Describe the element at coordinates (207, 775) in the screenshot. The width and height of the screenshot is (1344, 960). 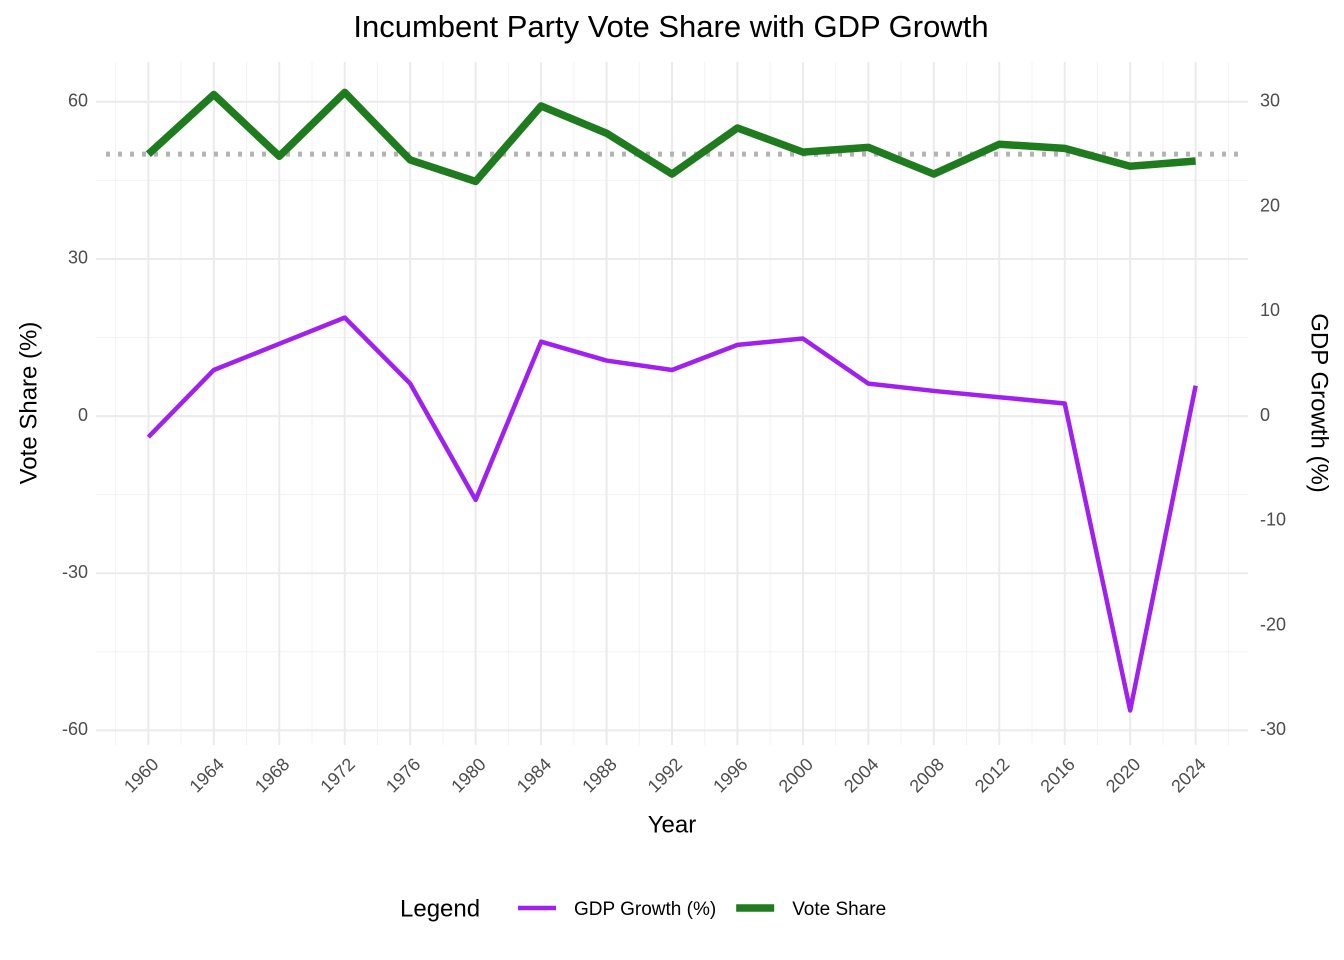
I see `x-tick-label: 1964` at that location.